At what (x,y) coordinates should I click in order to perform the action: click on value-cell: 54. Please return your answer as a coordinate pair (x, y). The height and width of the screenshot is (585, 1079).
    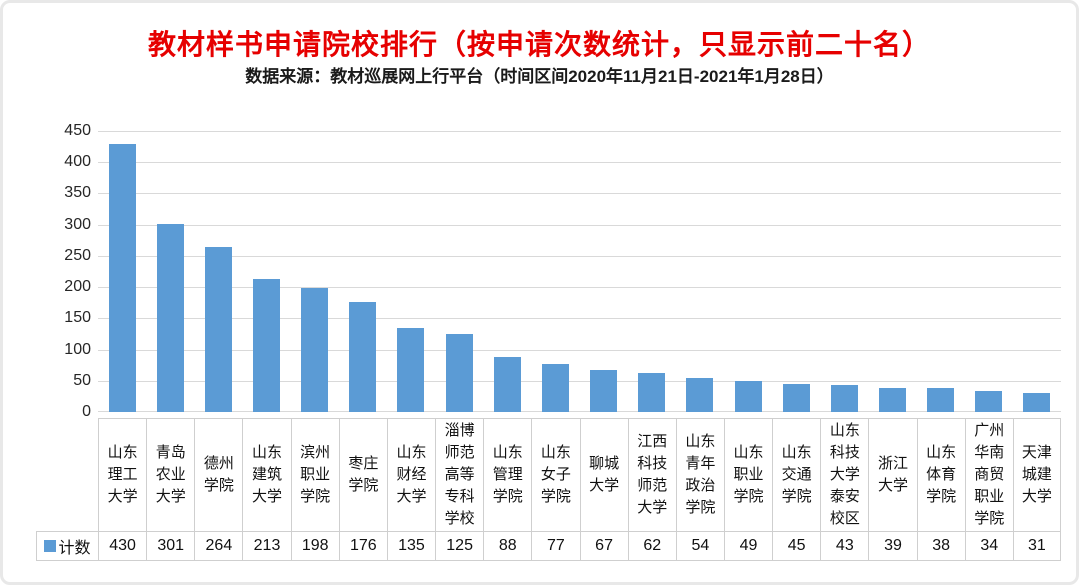
    Looking at the image, I should click on (699, 546).